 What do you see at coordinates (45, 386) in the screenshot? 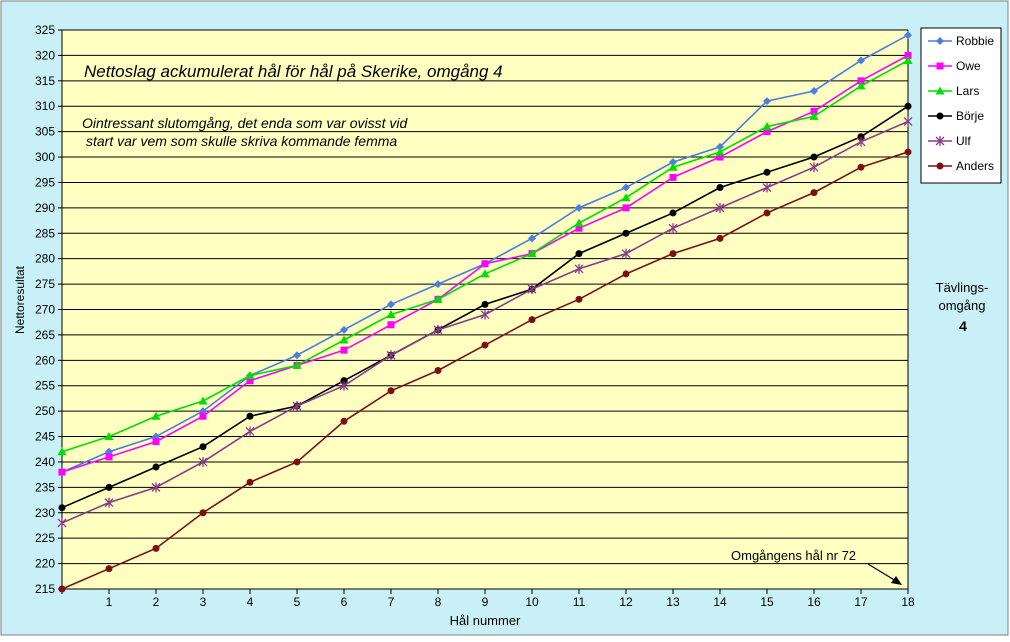
I see `y-tick-label: 255` at bounding box center [45, 386].